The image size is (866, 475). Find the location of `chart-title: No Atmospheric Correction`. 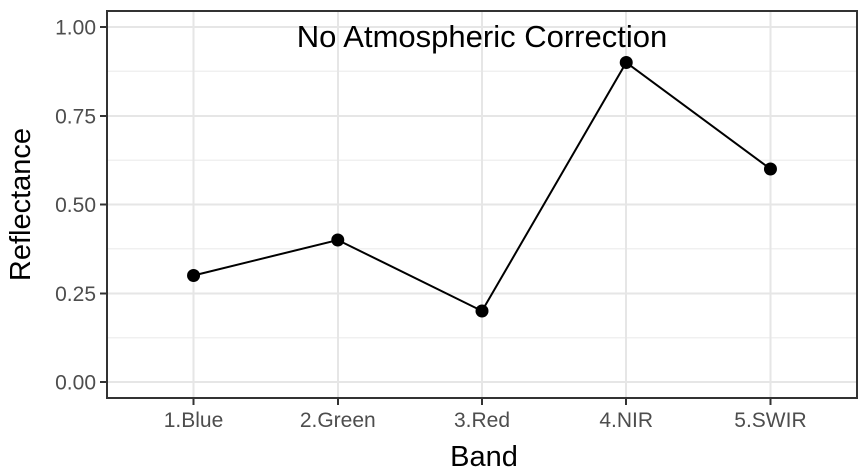

chart-title: No Atmospheric Correction is located at coordinates (482, 36).